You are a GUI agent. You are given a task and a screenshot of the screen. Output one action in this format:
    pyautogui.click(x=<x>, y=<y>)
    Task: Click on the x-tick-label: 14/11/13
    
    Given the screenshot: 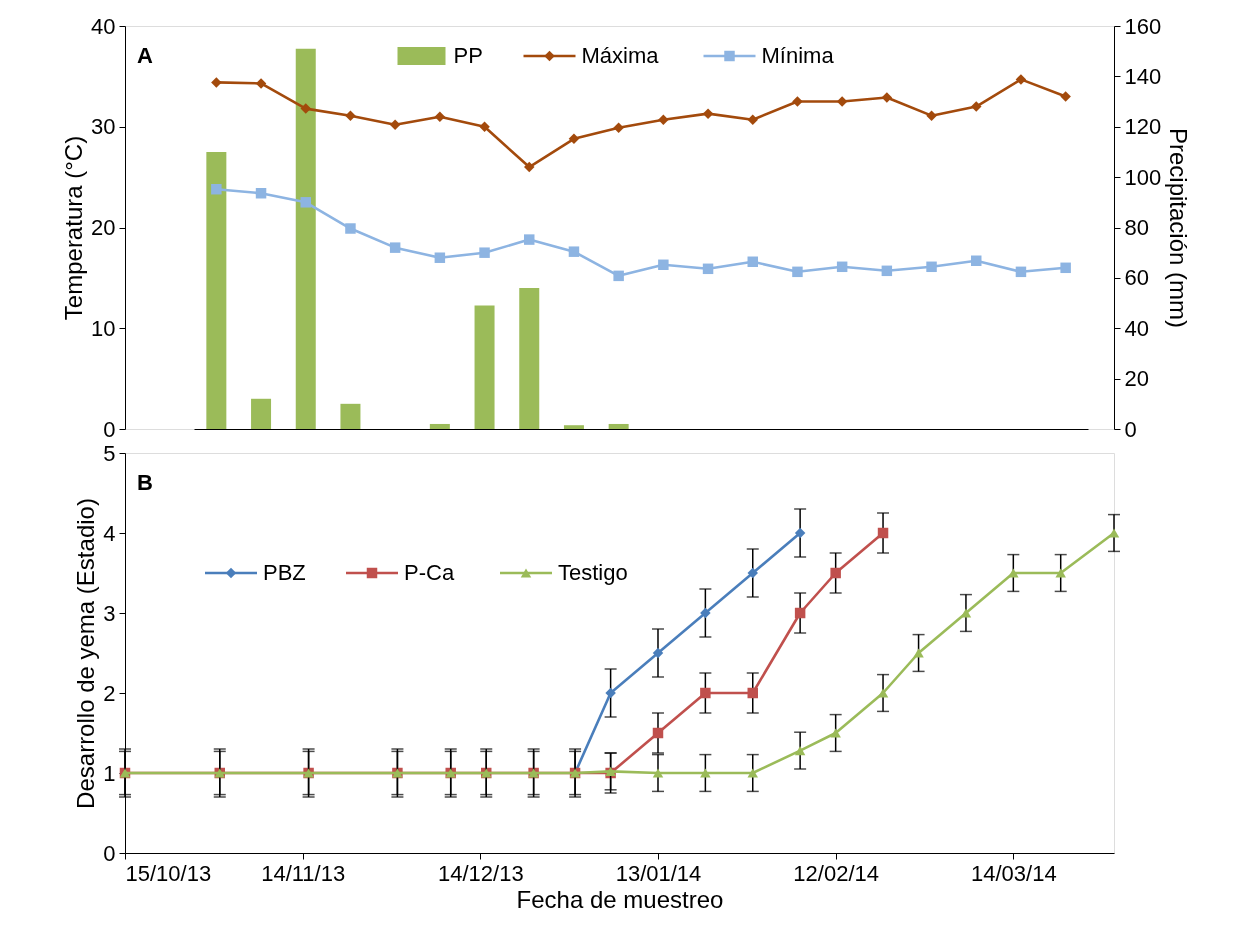 What is the action you would take?
    pyautogui.click(x=303, y=873)
    